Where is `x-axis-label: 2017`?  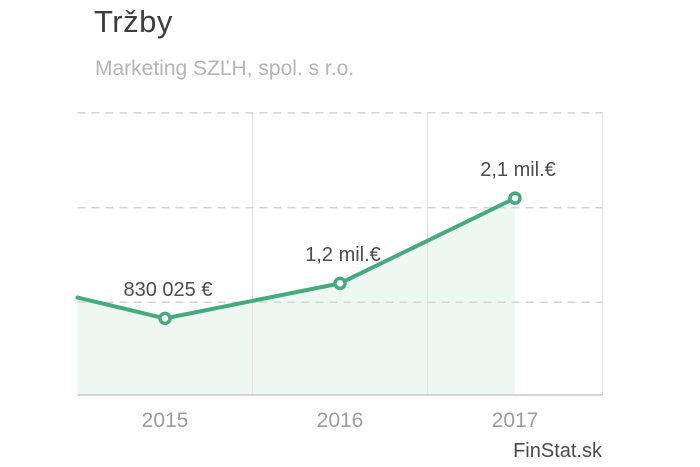 x-axis-label: 2017 is located at coordinates (515, 420).